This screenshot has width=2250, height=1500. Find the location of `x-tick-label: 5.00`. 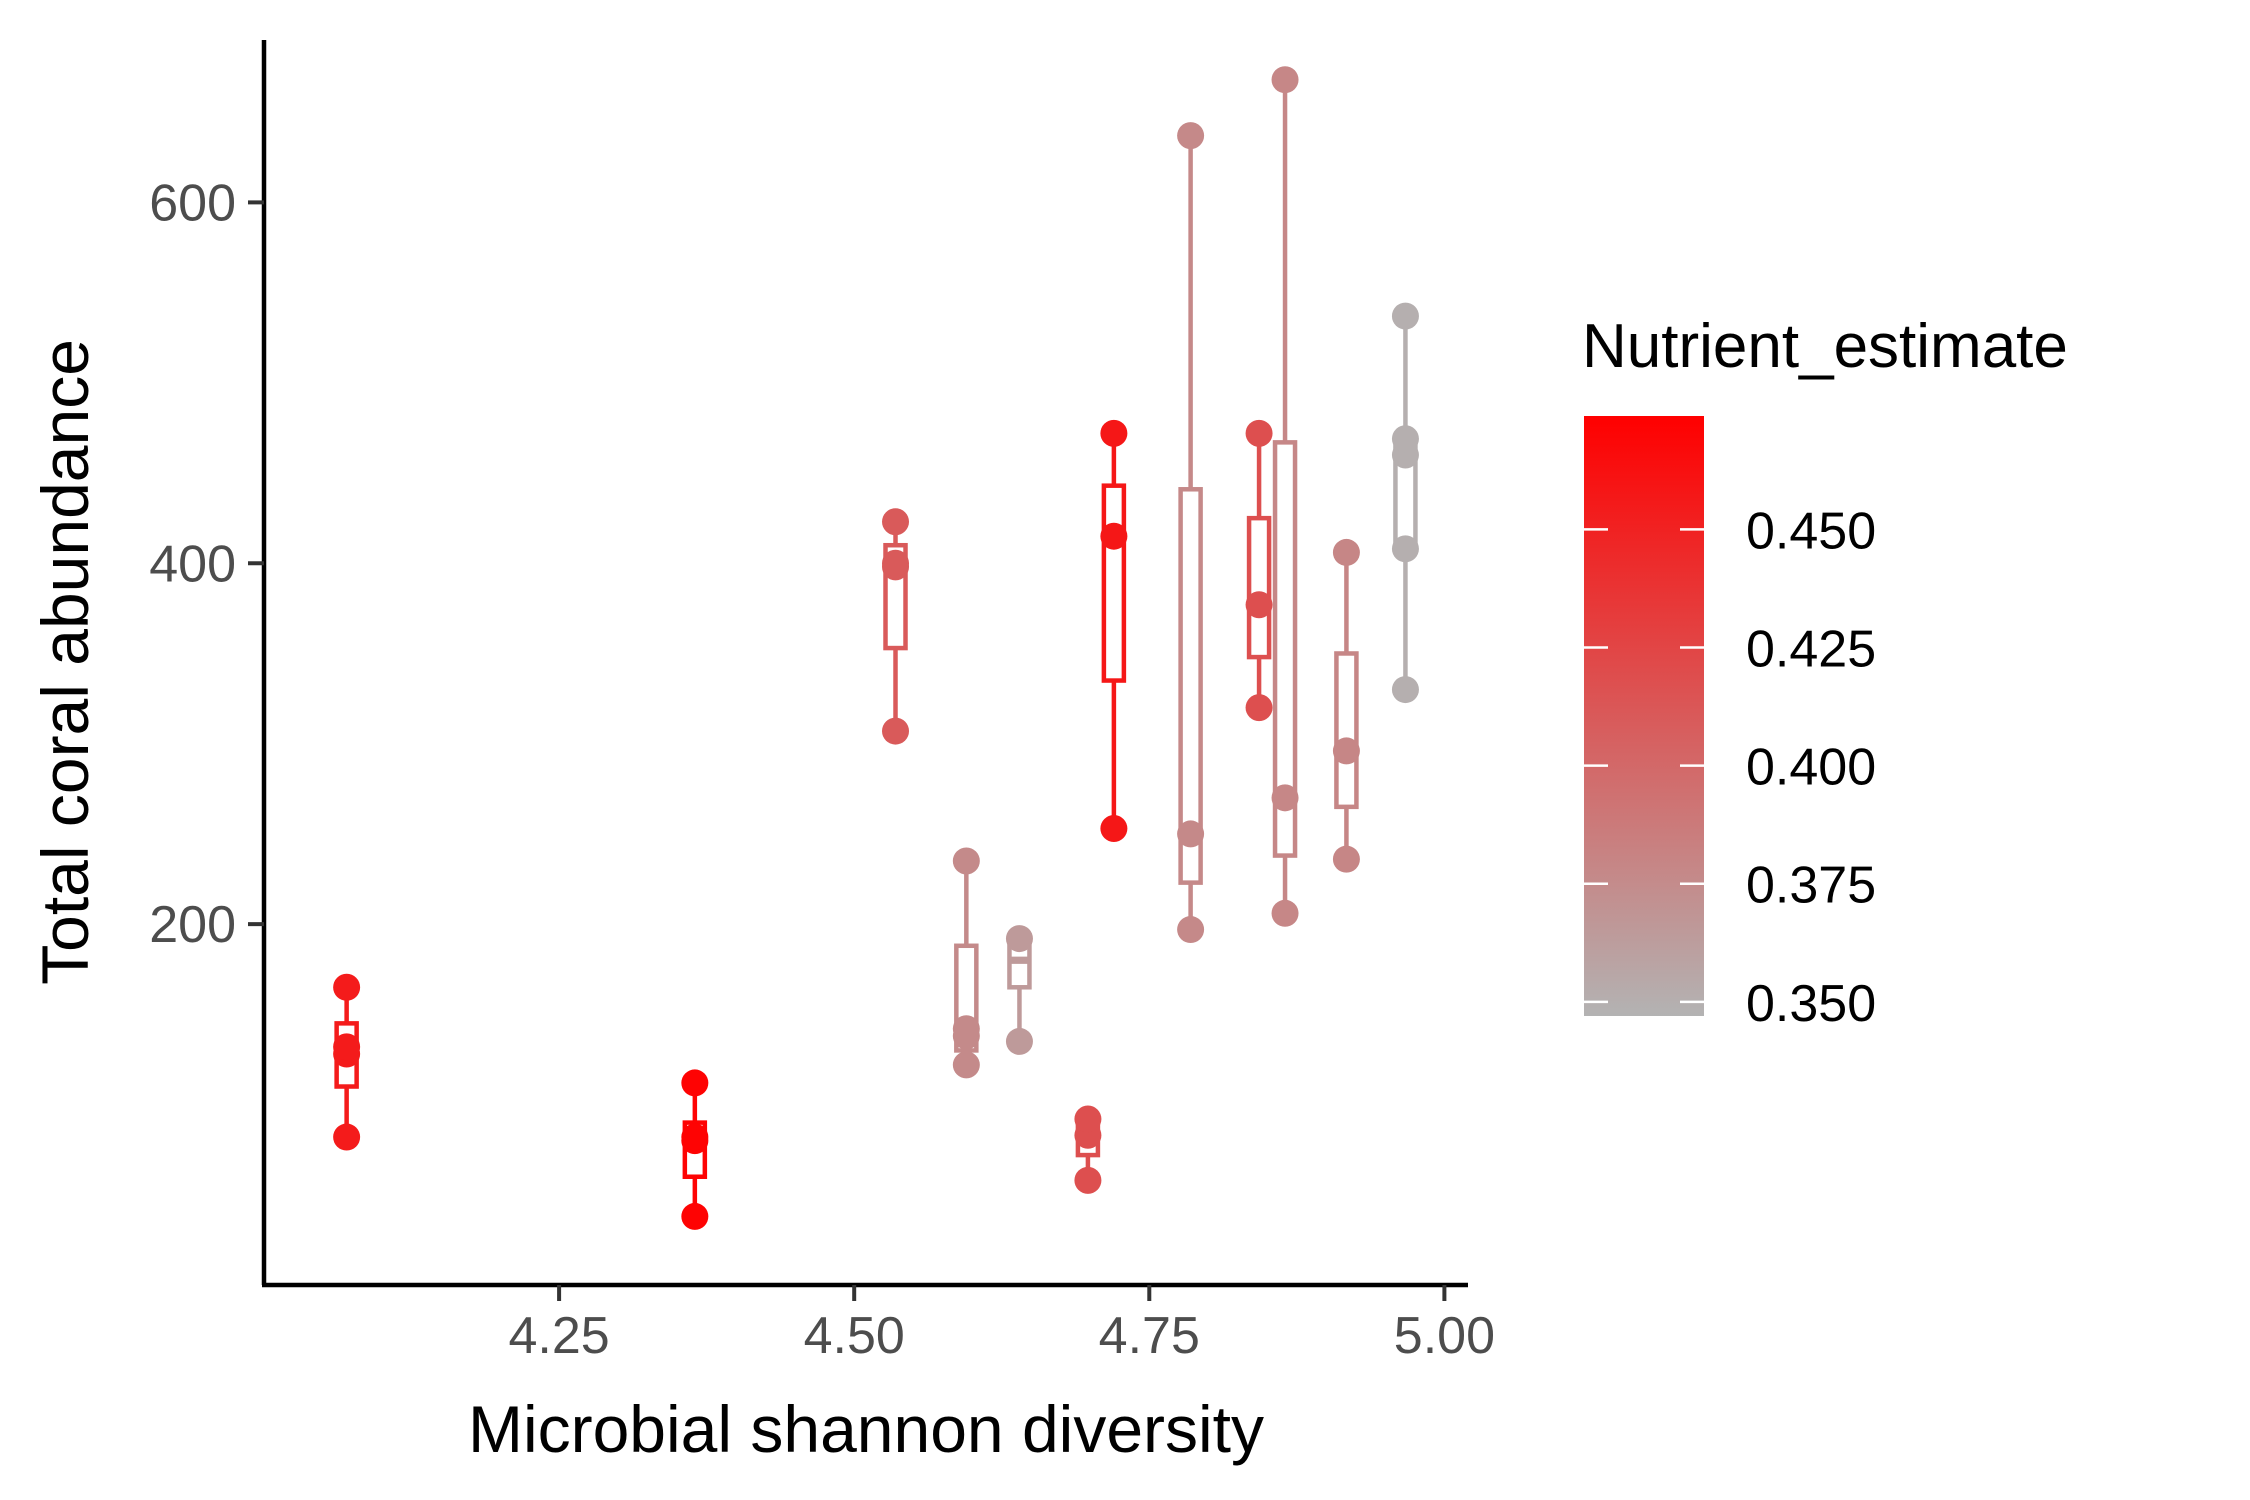

x-tick-label: 5.00 is located at coordinates (1444, 1336).